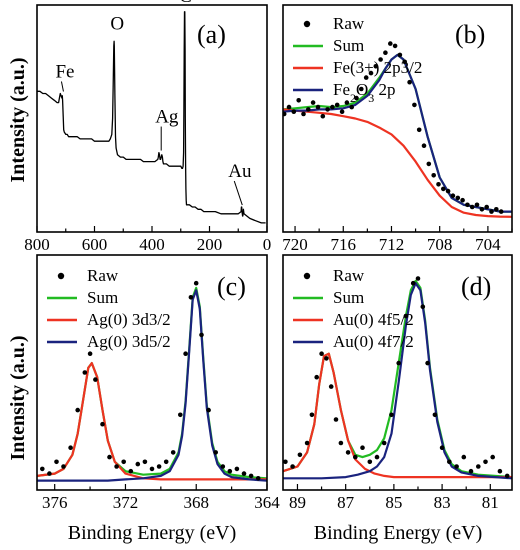 The height and width of the screenshot is (550, 520). Describe the element at coordinates (152, 244) in the screenshot. I see `x-tick-label: 400` at that location.